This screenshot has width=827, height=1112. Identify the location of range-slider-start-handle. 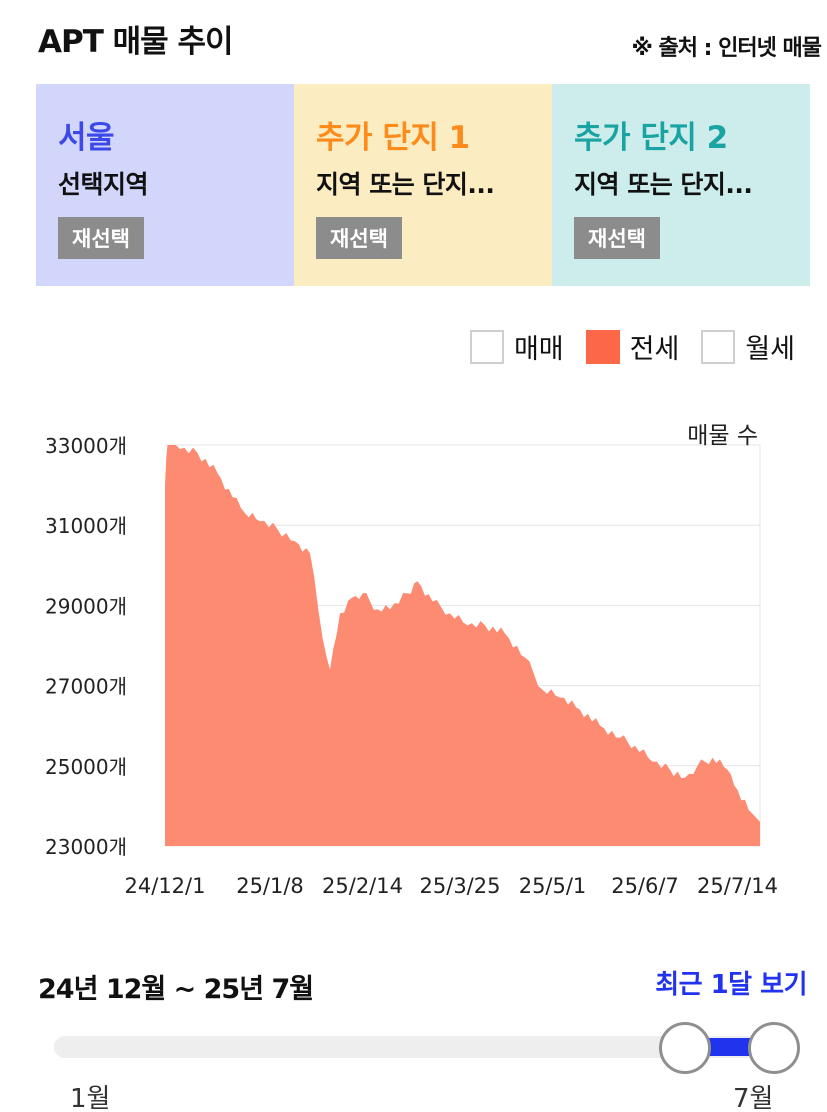
(685, 1048).